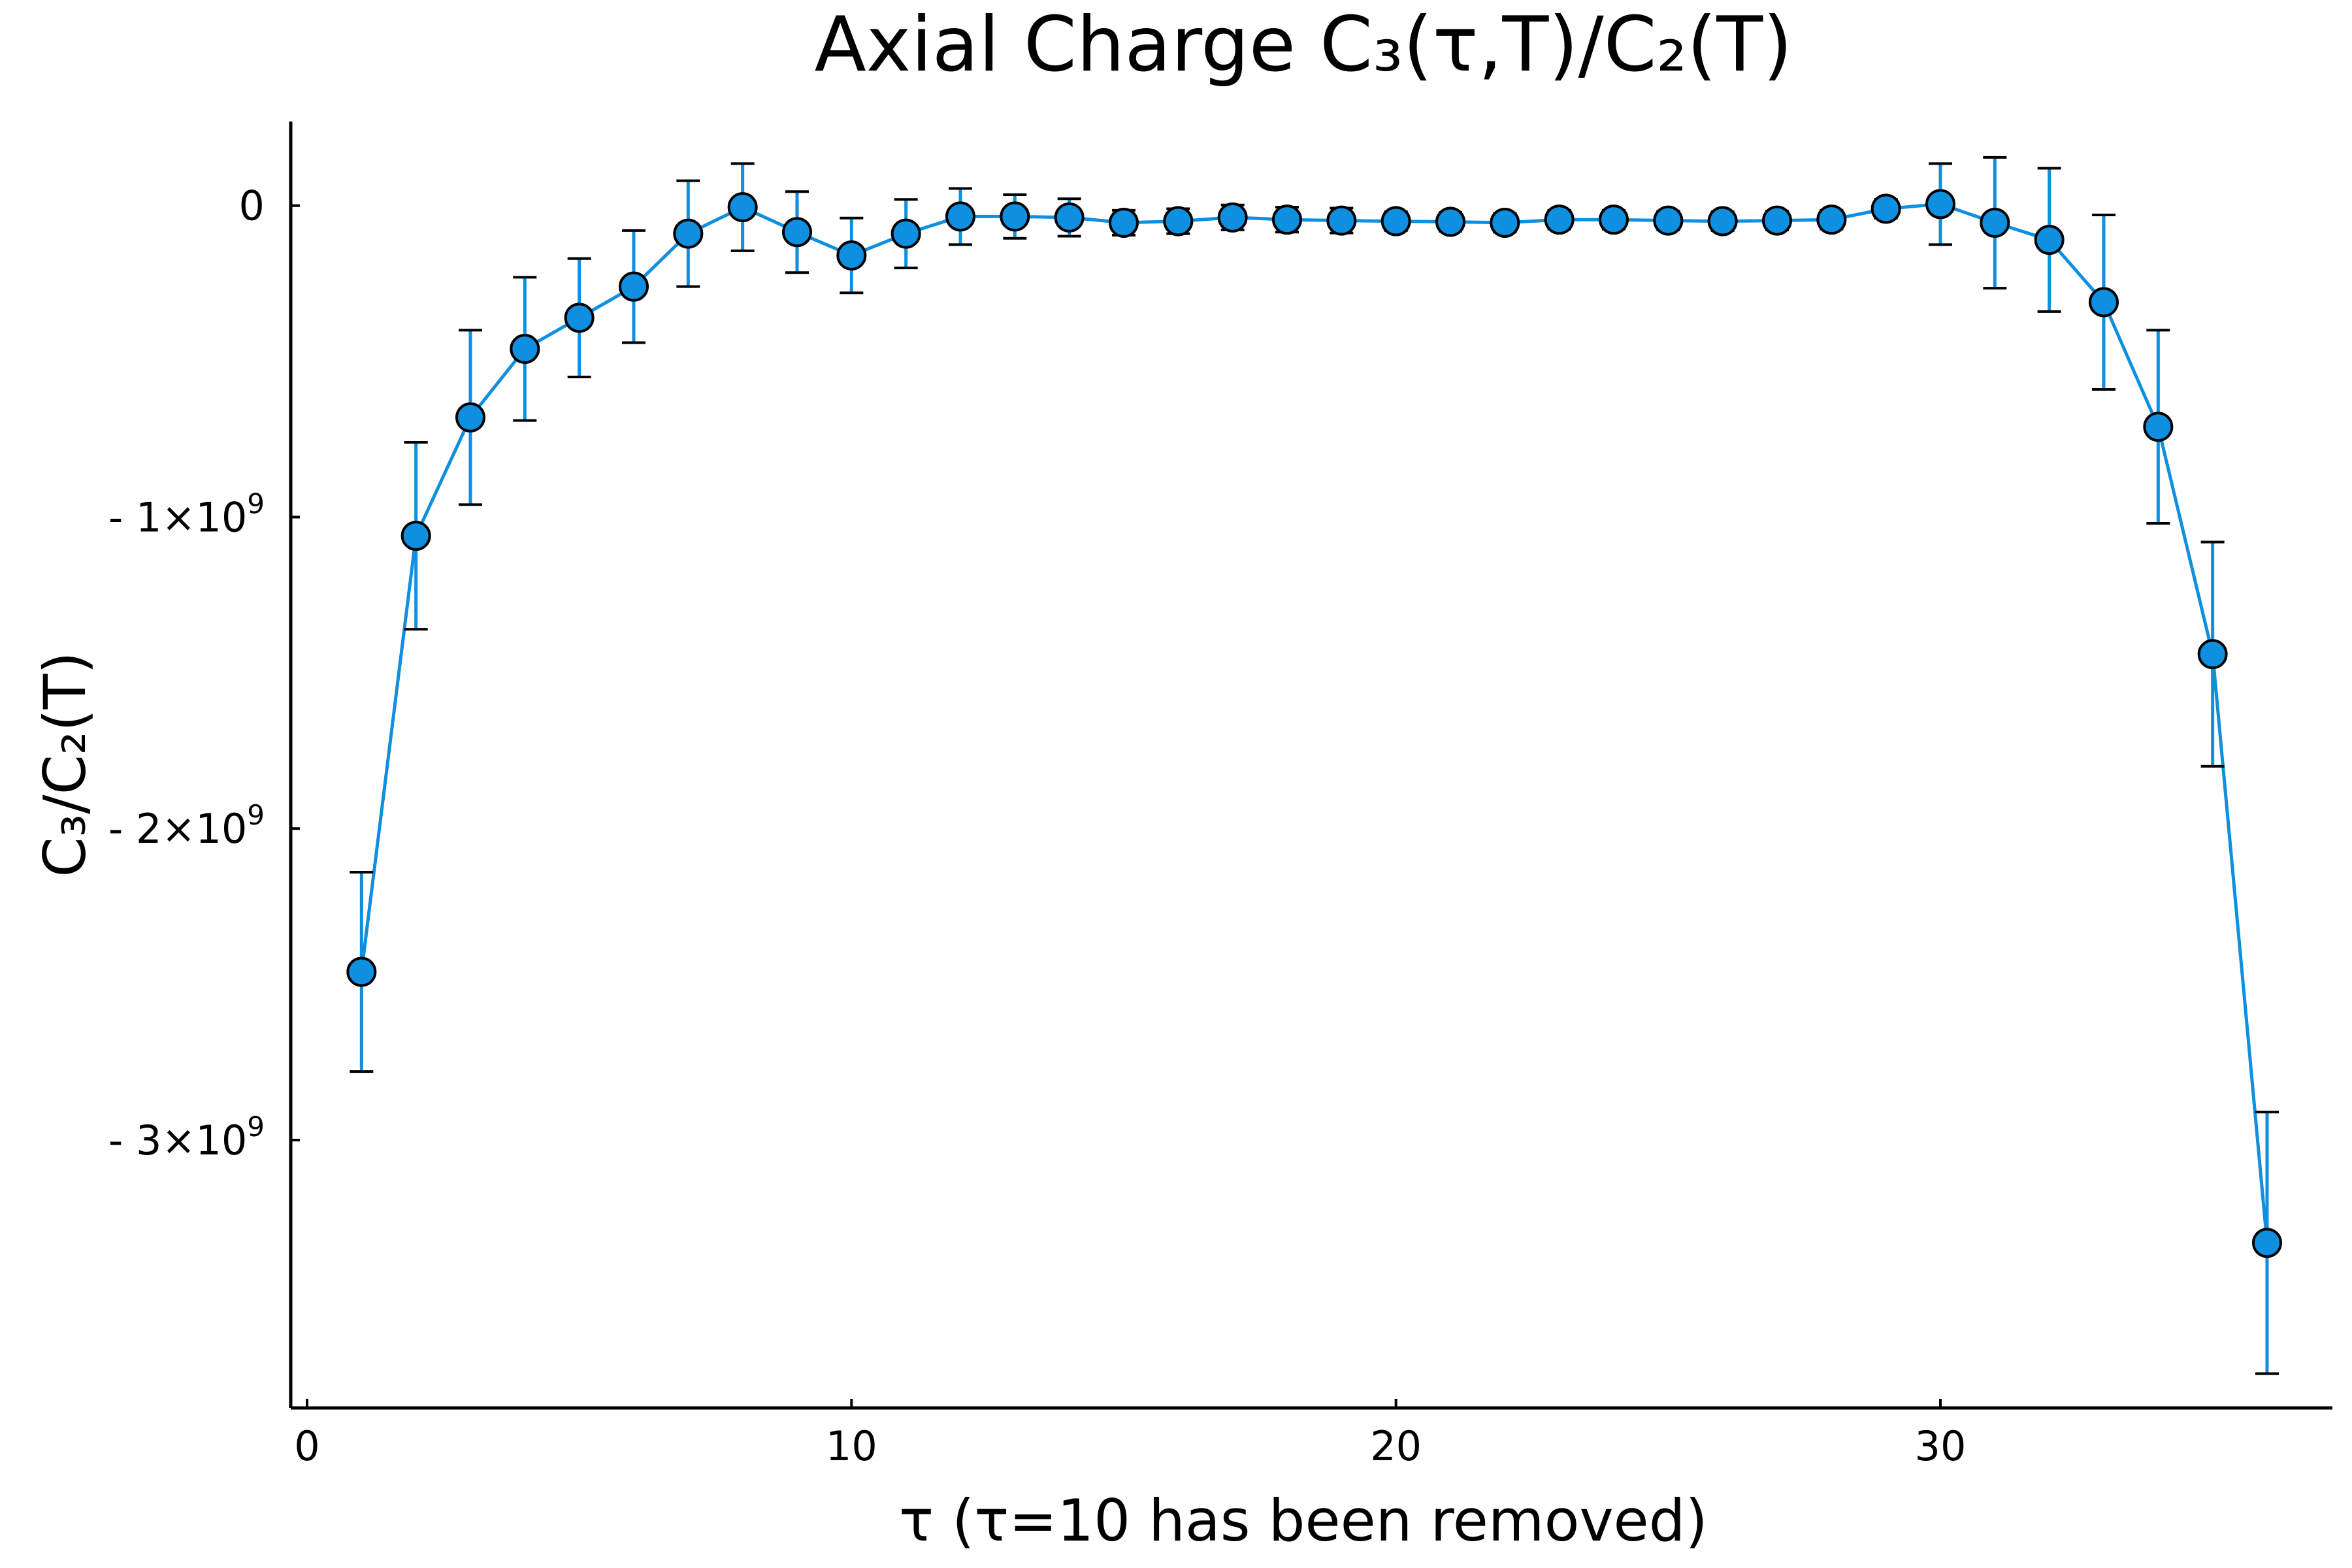  I want to click on y-tick-label-base: - 3×10, so click(177, 1140).